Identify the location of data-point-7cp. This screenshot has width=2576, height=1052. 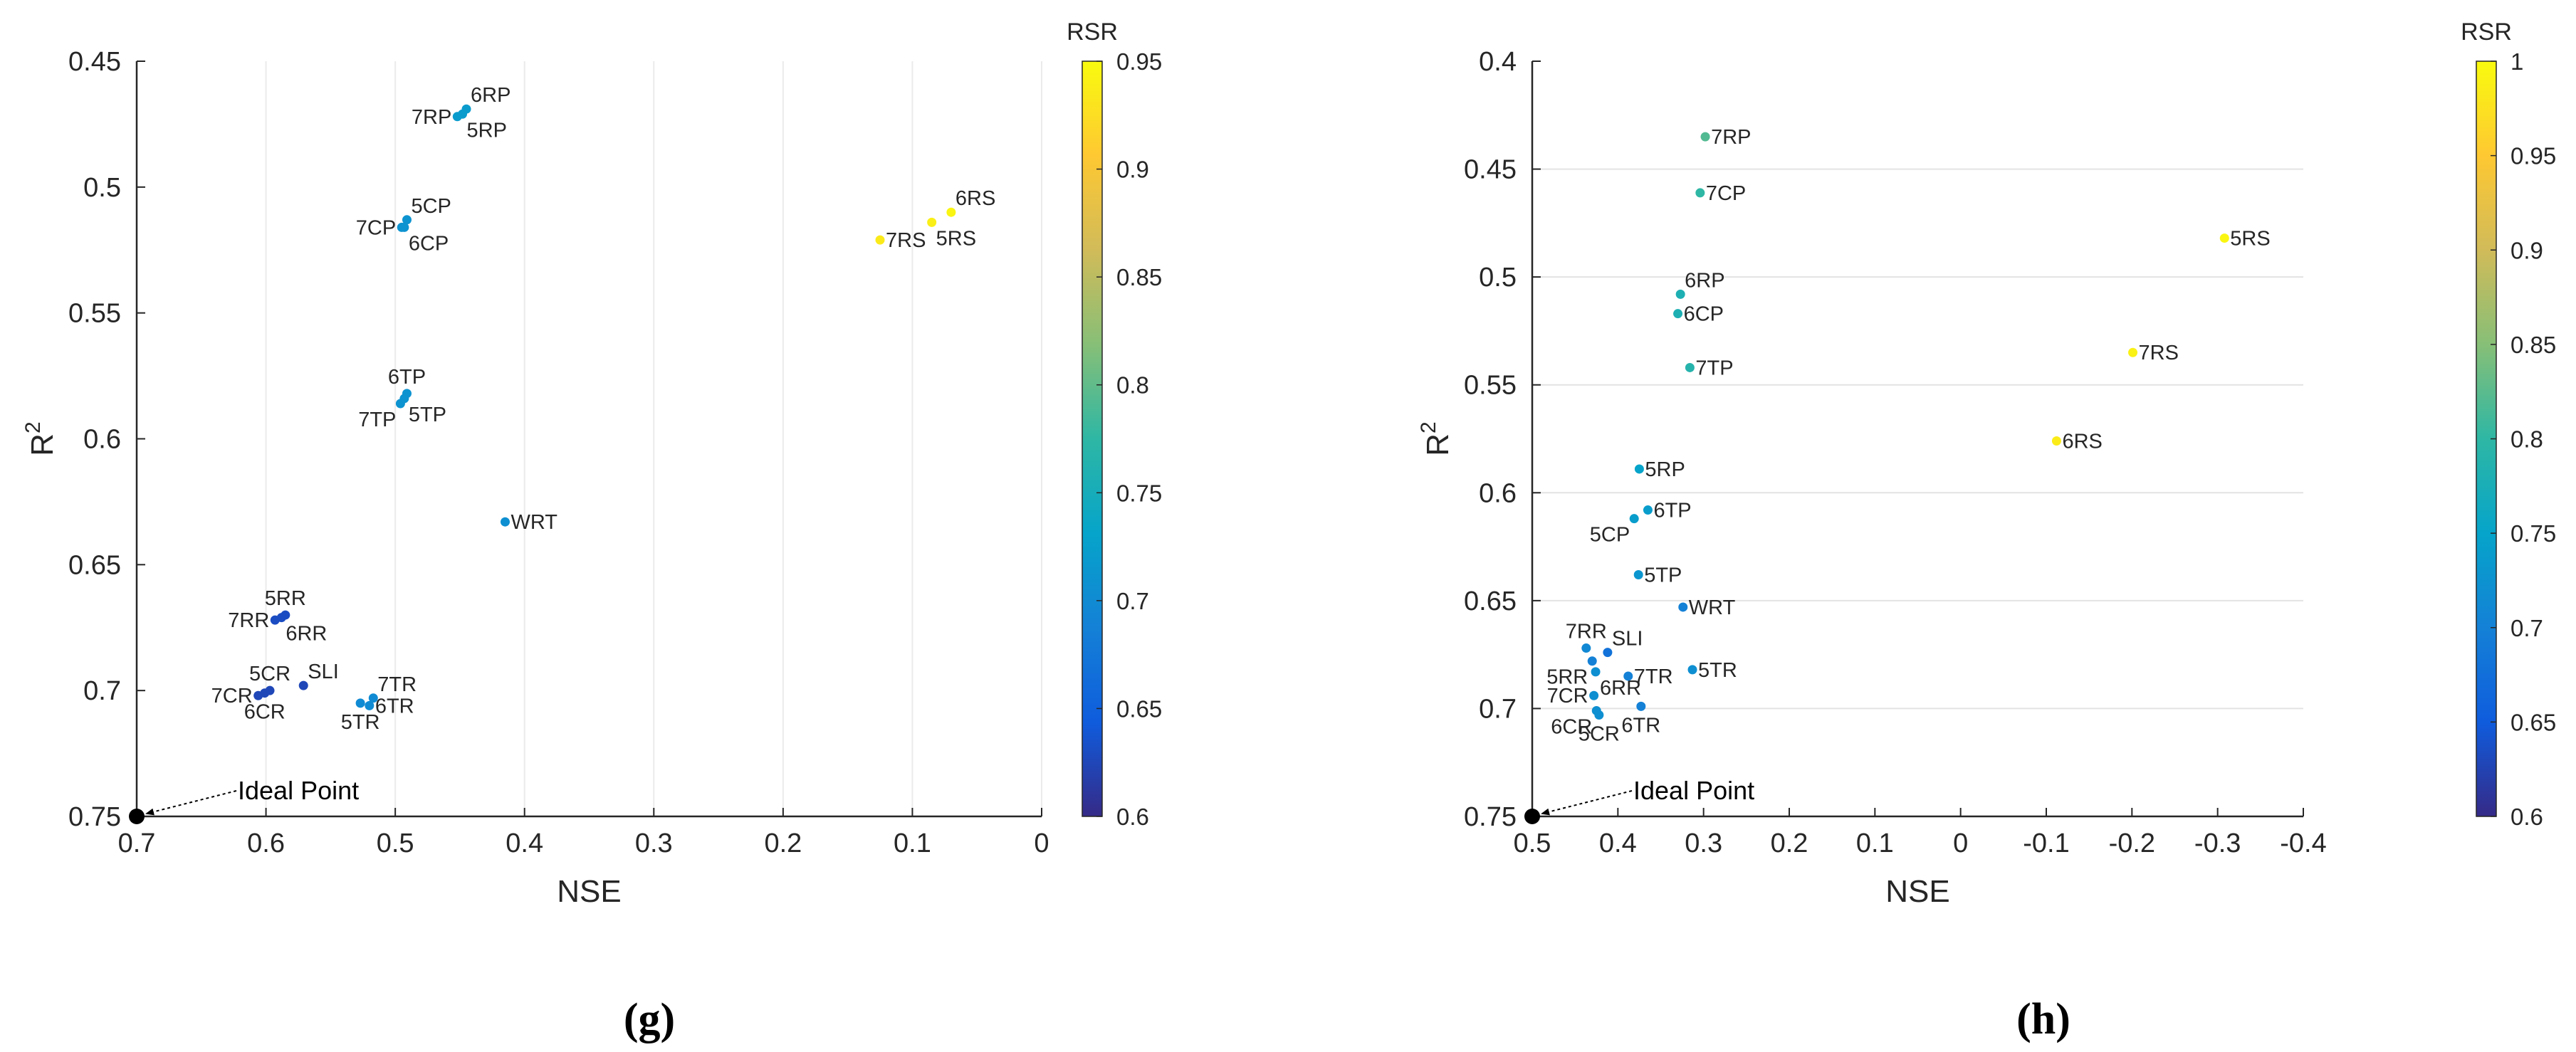
(1700, 193).